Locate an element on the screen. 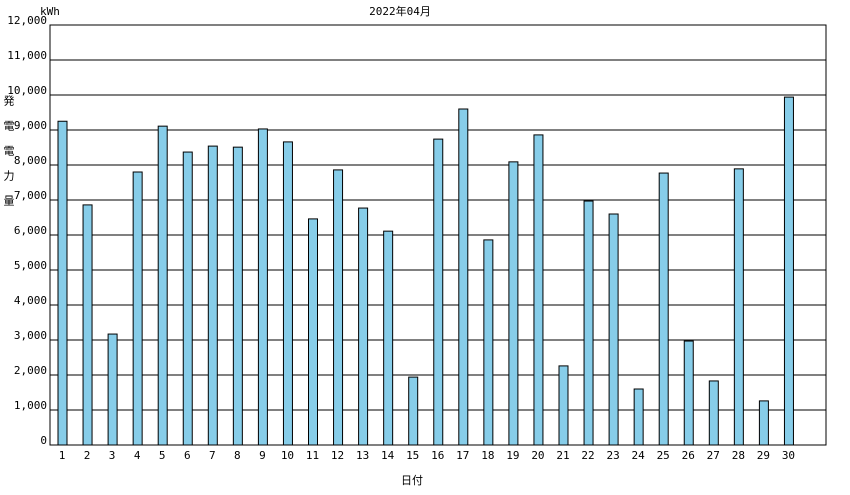  x-tick-label: 23 is located at coordinates (612, 455).